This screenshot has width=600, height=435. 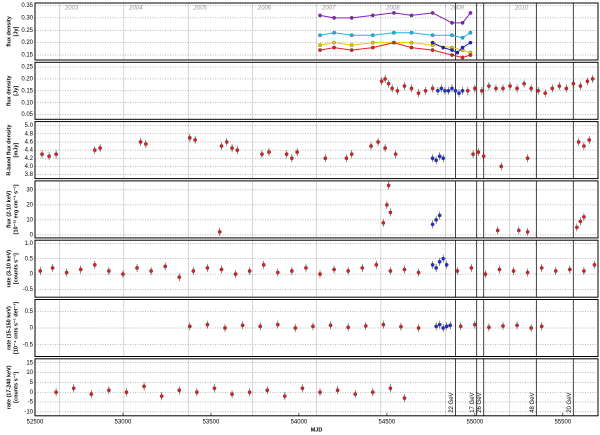 I want to click on y-tick-label: 1.0, so click(x=29, y=244).